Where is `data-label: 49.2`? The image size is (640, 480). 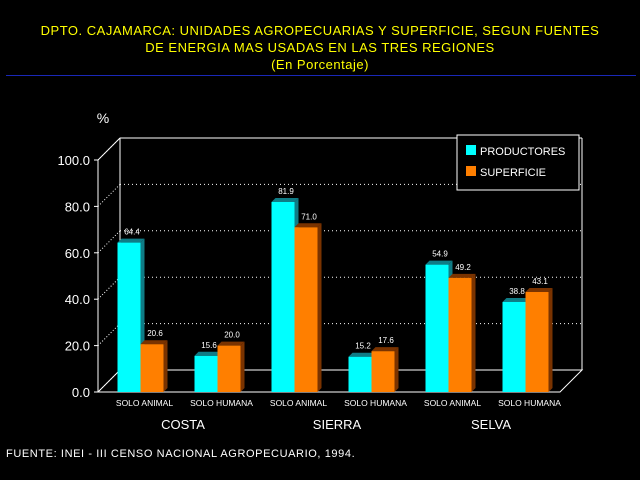 data-label: 49.2 is located at coordinates (463, 267).